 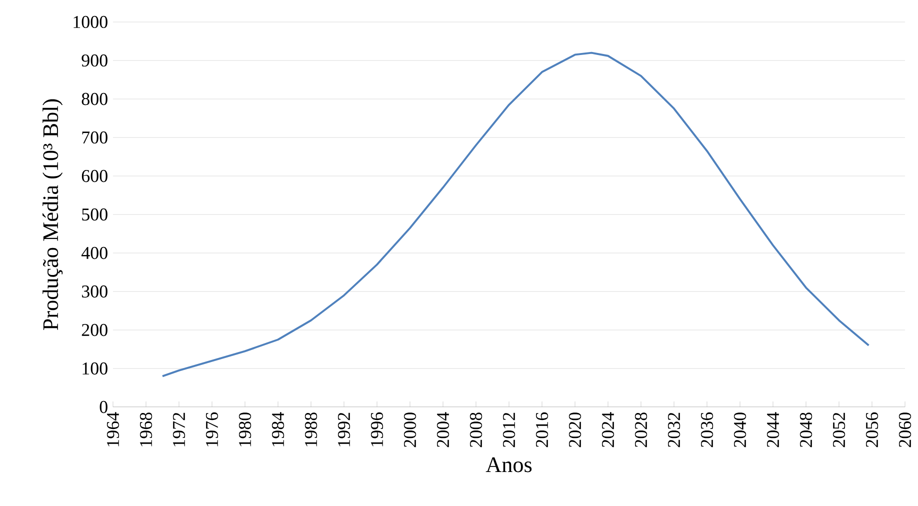 What do you see at coordinates (113, 429) in the screenshot?
I see `x-tick-label: 1964` at bounding box center [113, 429].